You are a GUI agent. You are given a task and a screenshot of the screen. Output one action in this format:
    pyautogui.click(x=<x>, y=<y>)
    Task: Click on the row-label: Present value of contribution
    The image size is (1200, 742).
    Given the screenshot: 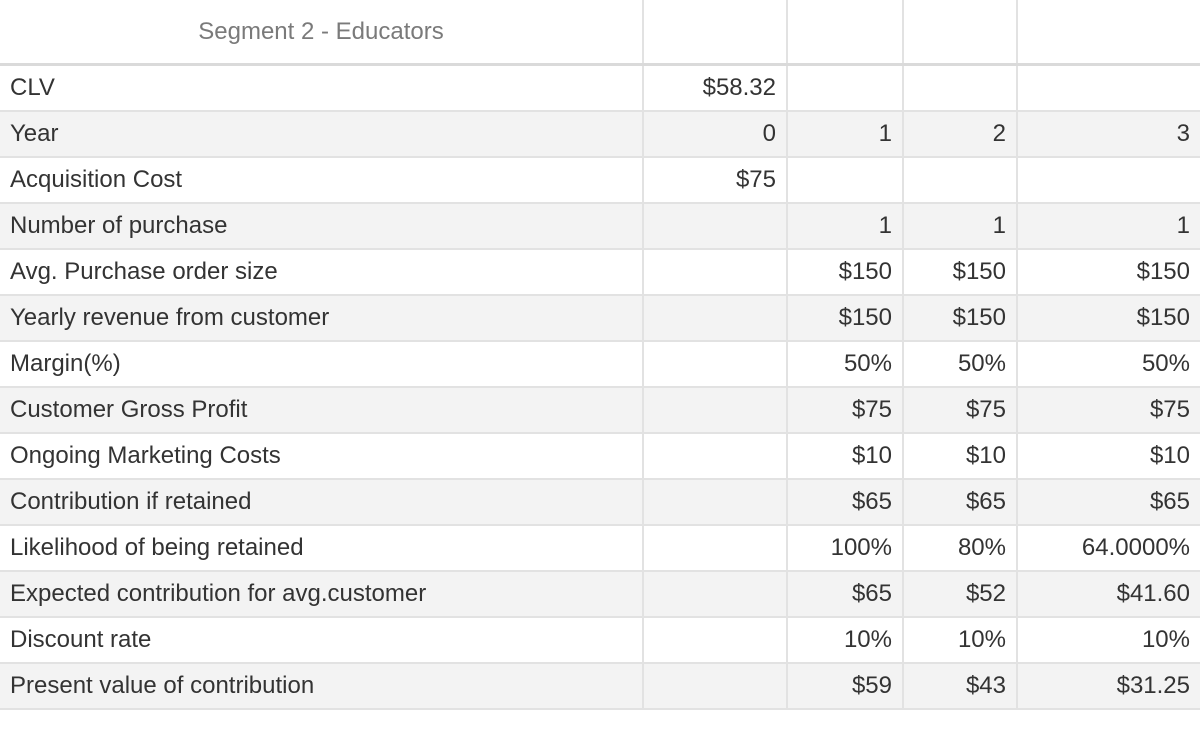 What is the action you would take?
    pyautogui.click(x=322, y=686)
    